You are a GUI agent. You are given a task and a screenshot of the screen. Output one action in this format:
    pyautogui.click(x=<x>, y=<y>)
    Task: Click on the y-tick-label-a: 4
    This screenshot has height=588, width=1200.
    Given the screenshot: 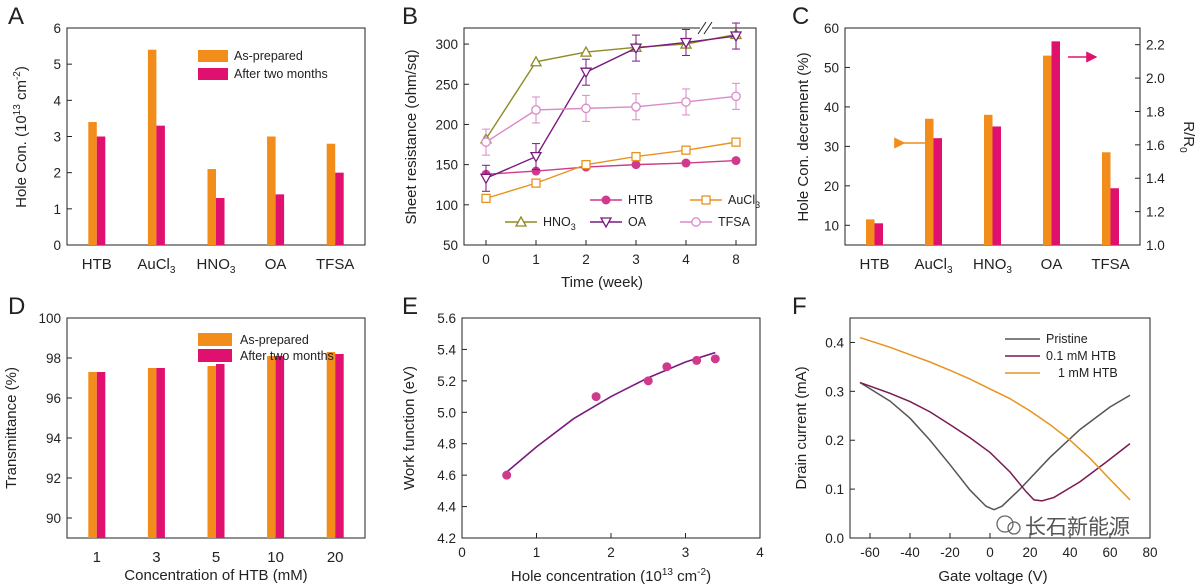 What is the action you would take?
    pyautogui.click(x=57, y=100)
    